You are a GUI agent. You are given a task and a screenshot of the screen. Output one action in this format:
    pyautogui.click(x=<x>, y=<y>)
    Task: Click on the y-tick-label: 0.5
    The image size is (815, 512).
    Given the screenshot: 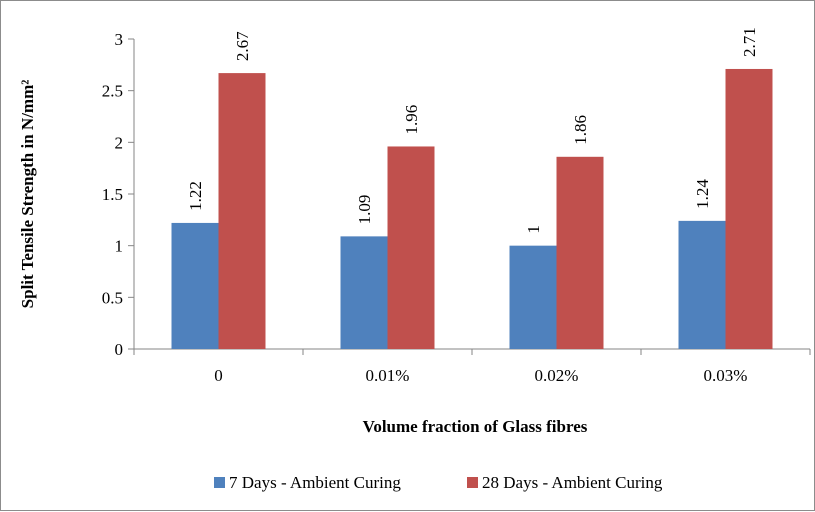 What is the action you would take?
    pyautogui.click(x=112, y=297)
    